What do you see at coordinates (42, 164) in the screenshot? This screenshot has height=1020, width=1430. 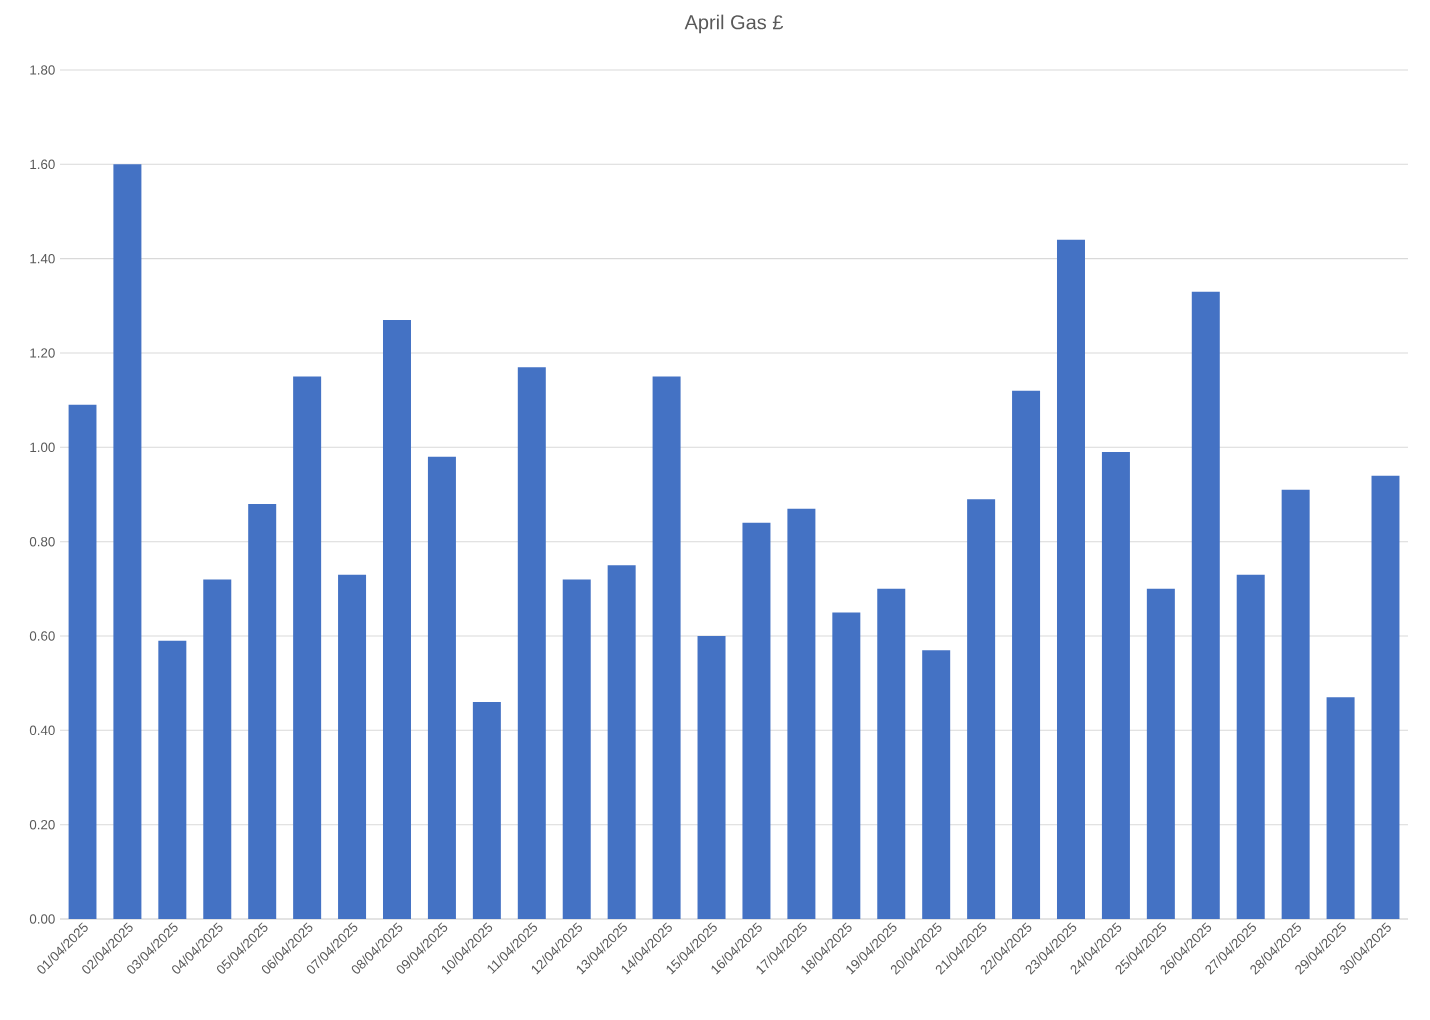 I see `y-tick-label: 1.60` at bounding box center [42, 164].